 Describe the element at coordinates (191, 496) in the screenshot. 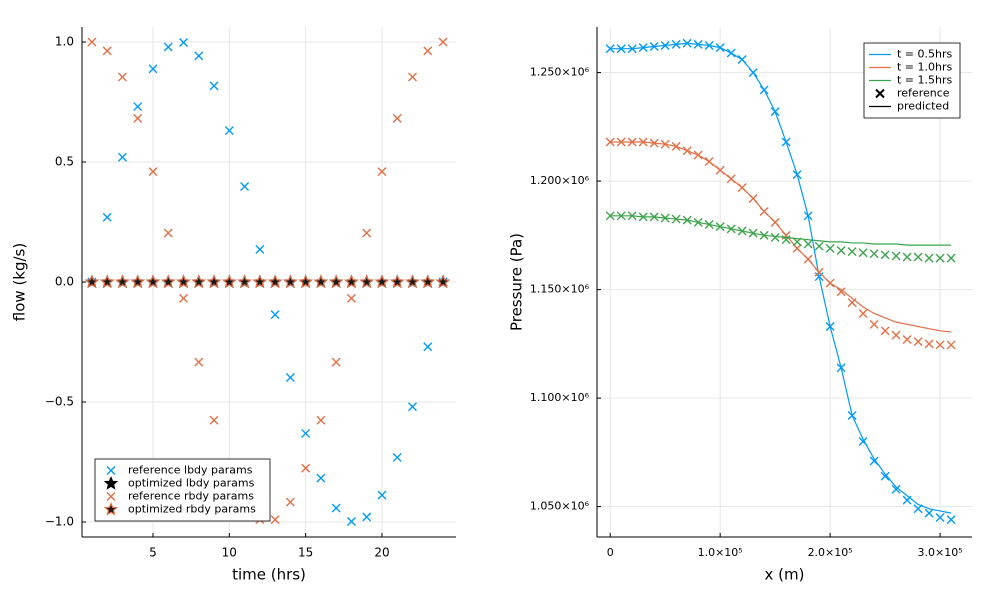

I see `legend-label: reference rbdy params` at that location.